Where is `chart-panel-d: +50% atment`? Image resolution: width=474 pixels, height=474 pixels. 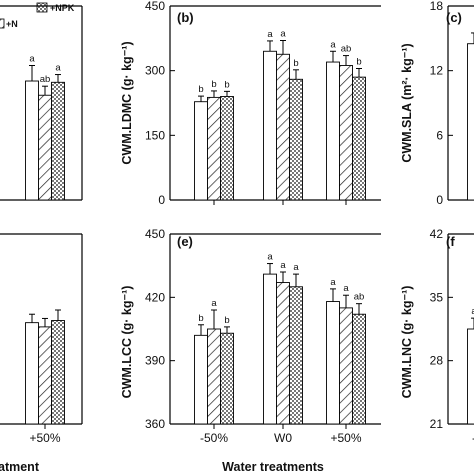 chart-panel-d: +50% atment is located at coordinates (41, 353).